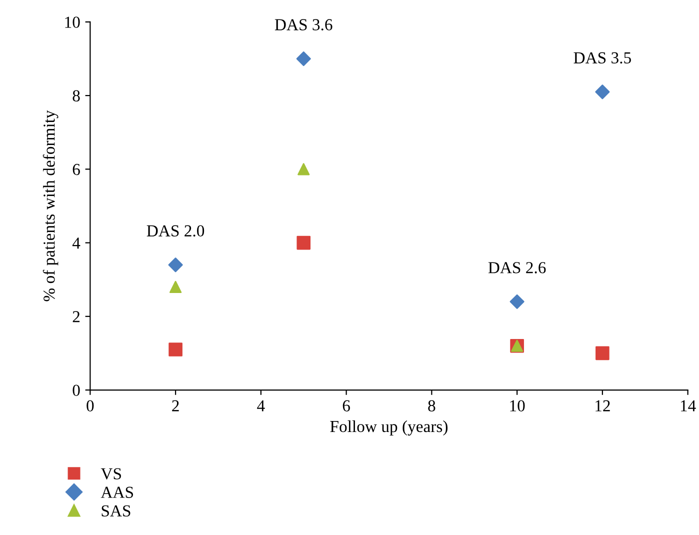  I want to click on y-tick-label: 6, so click(76, 170).